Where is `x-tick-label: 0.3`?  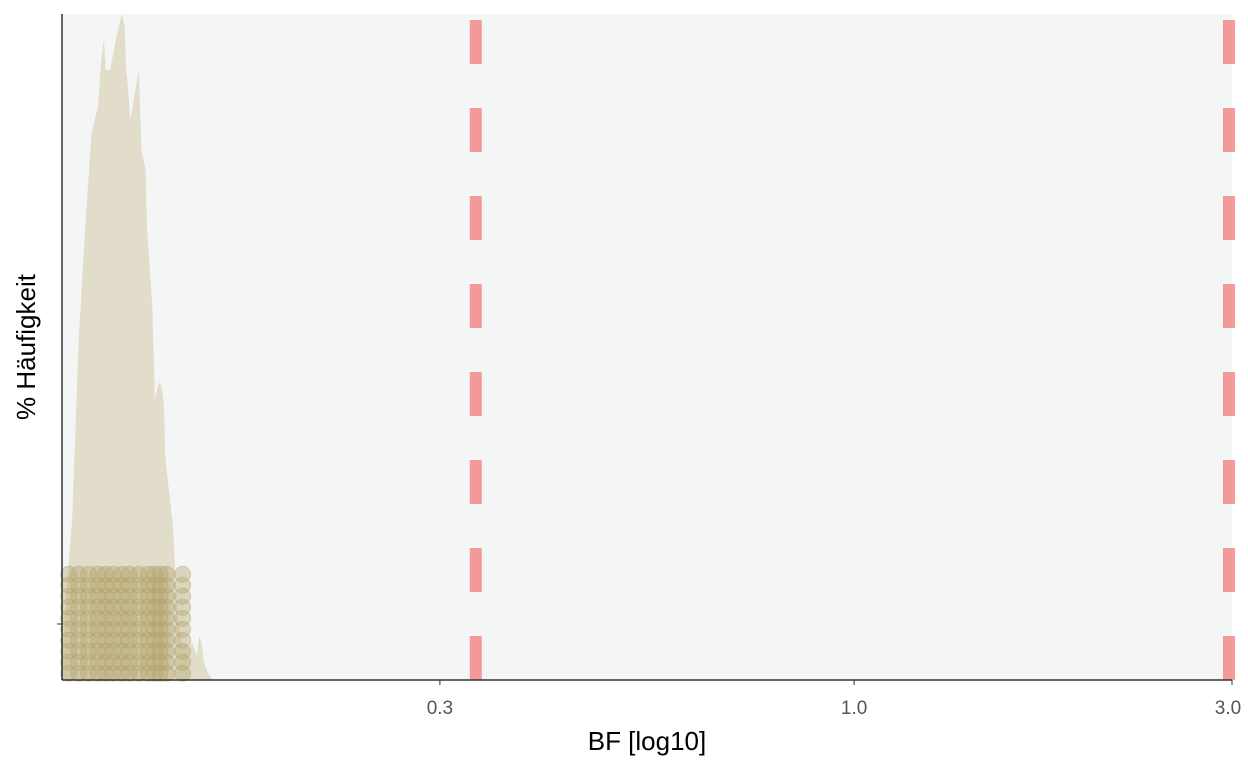
x-tick-label: 0.3 is located at coordinates (440, 708).